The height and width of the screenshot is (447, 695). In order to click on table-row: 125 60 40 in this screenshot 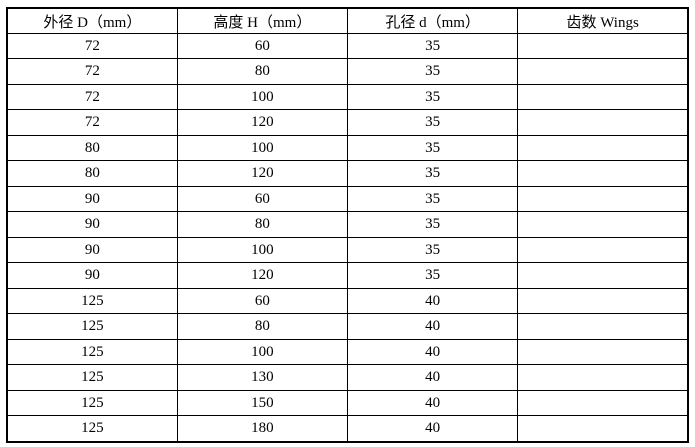, I will do `click(347, 301)`.